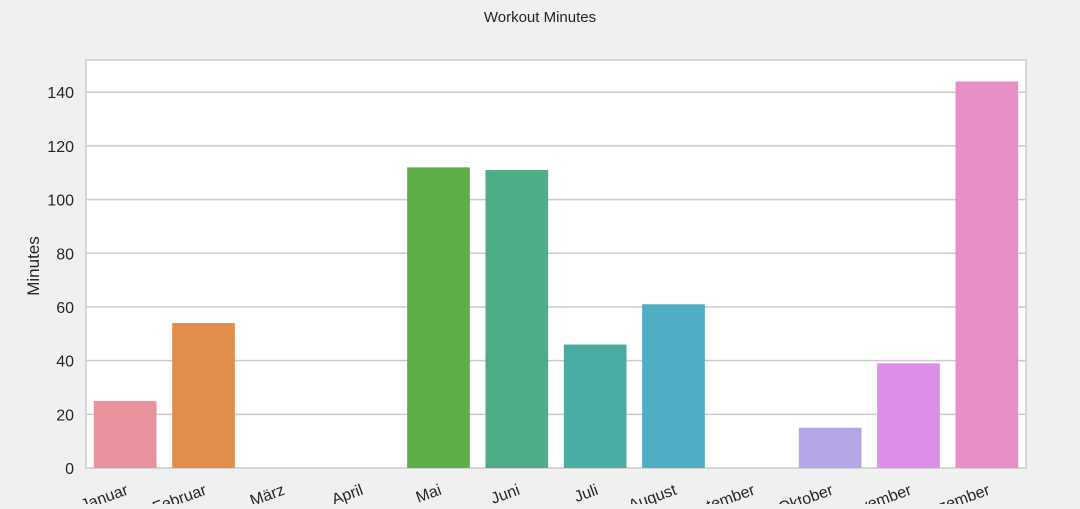  Describe the element at coordinates (652, 493) in the screenshot. I see `x-tick-label: August` at that location.